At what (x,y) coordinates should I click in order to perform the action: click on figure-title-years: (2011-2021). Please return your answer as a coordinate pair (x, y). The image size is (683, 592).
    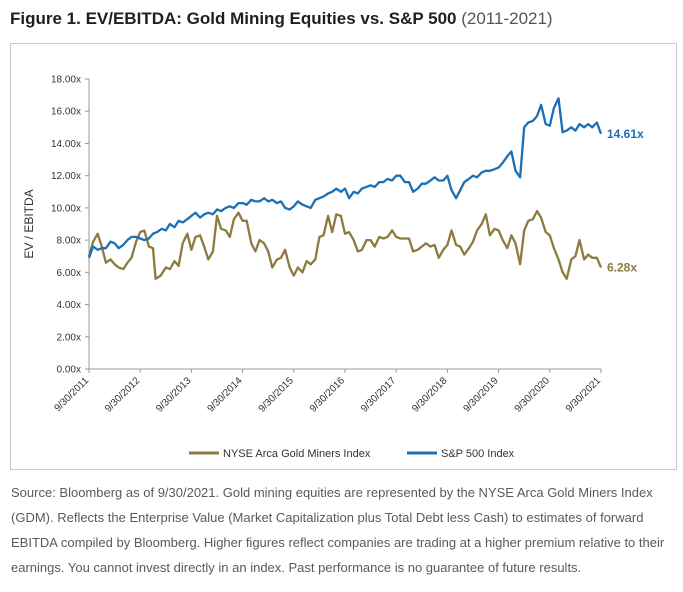
    Looking at the image, I should click on (507, 18).